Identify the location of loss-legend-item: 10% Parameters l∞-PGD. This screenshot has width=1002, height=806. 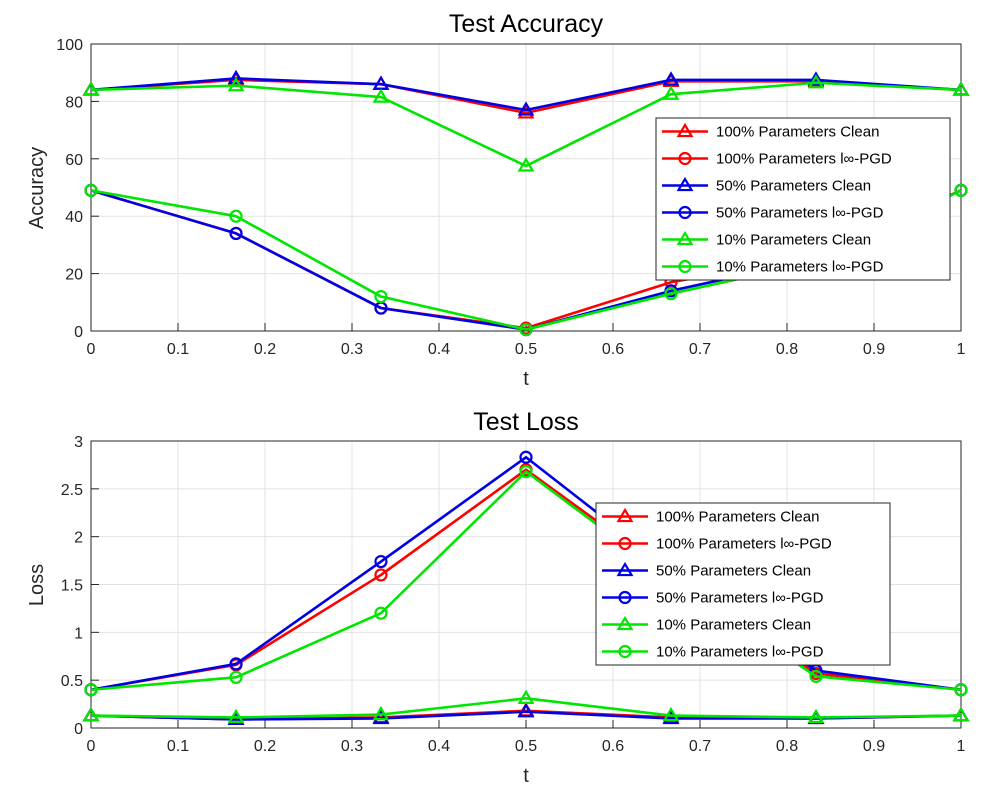
(713, 652).